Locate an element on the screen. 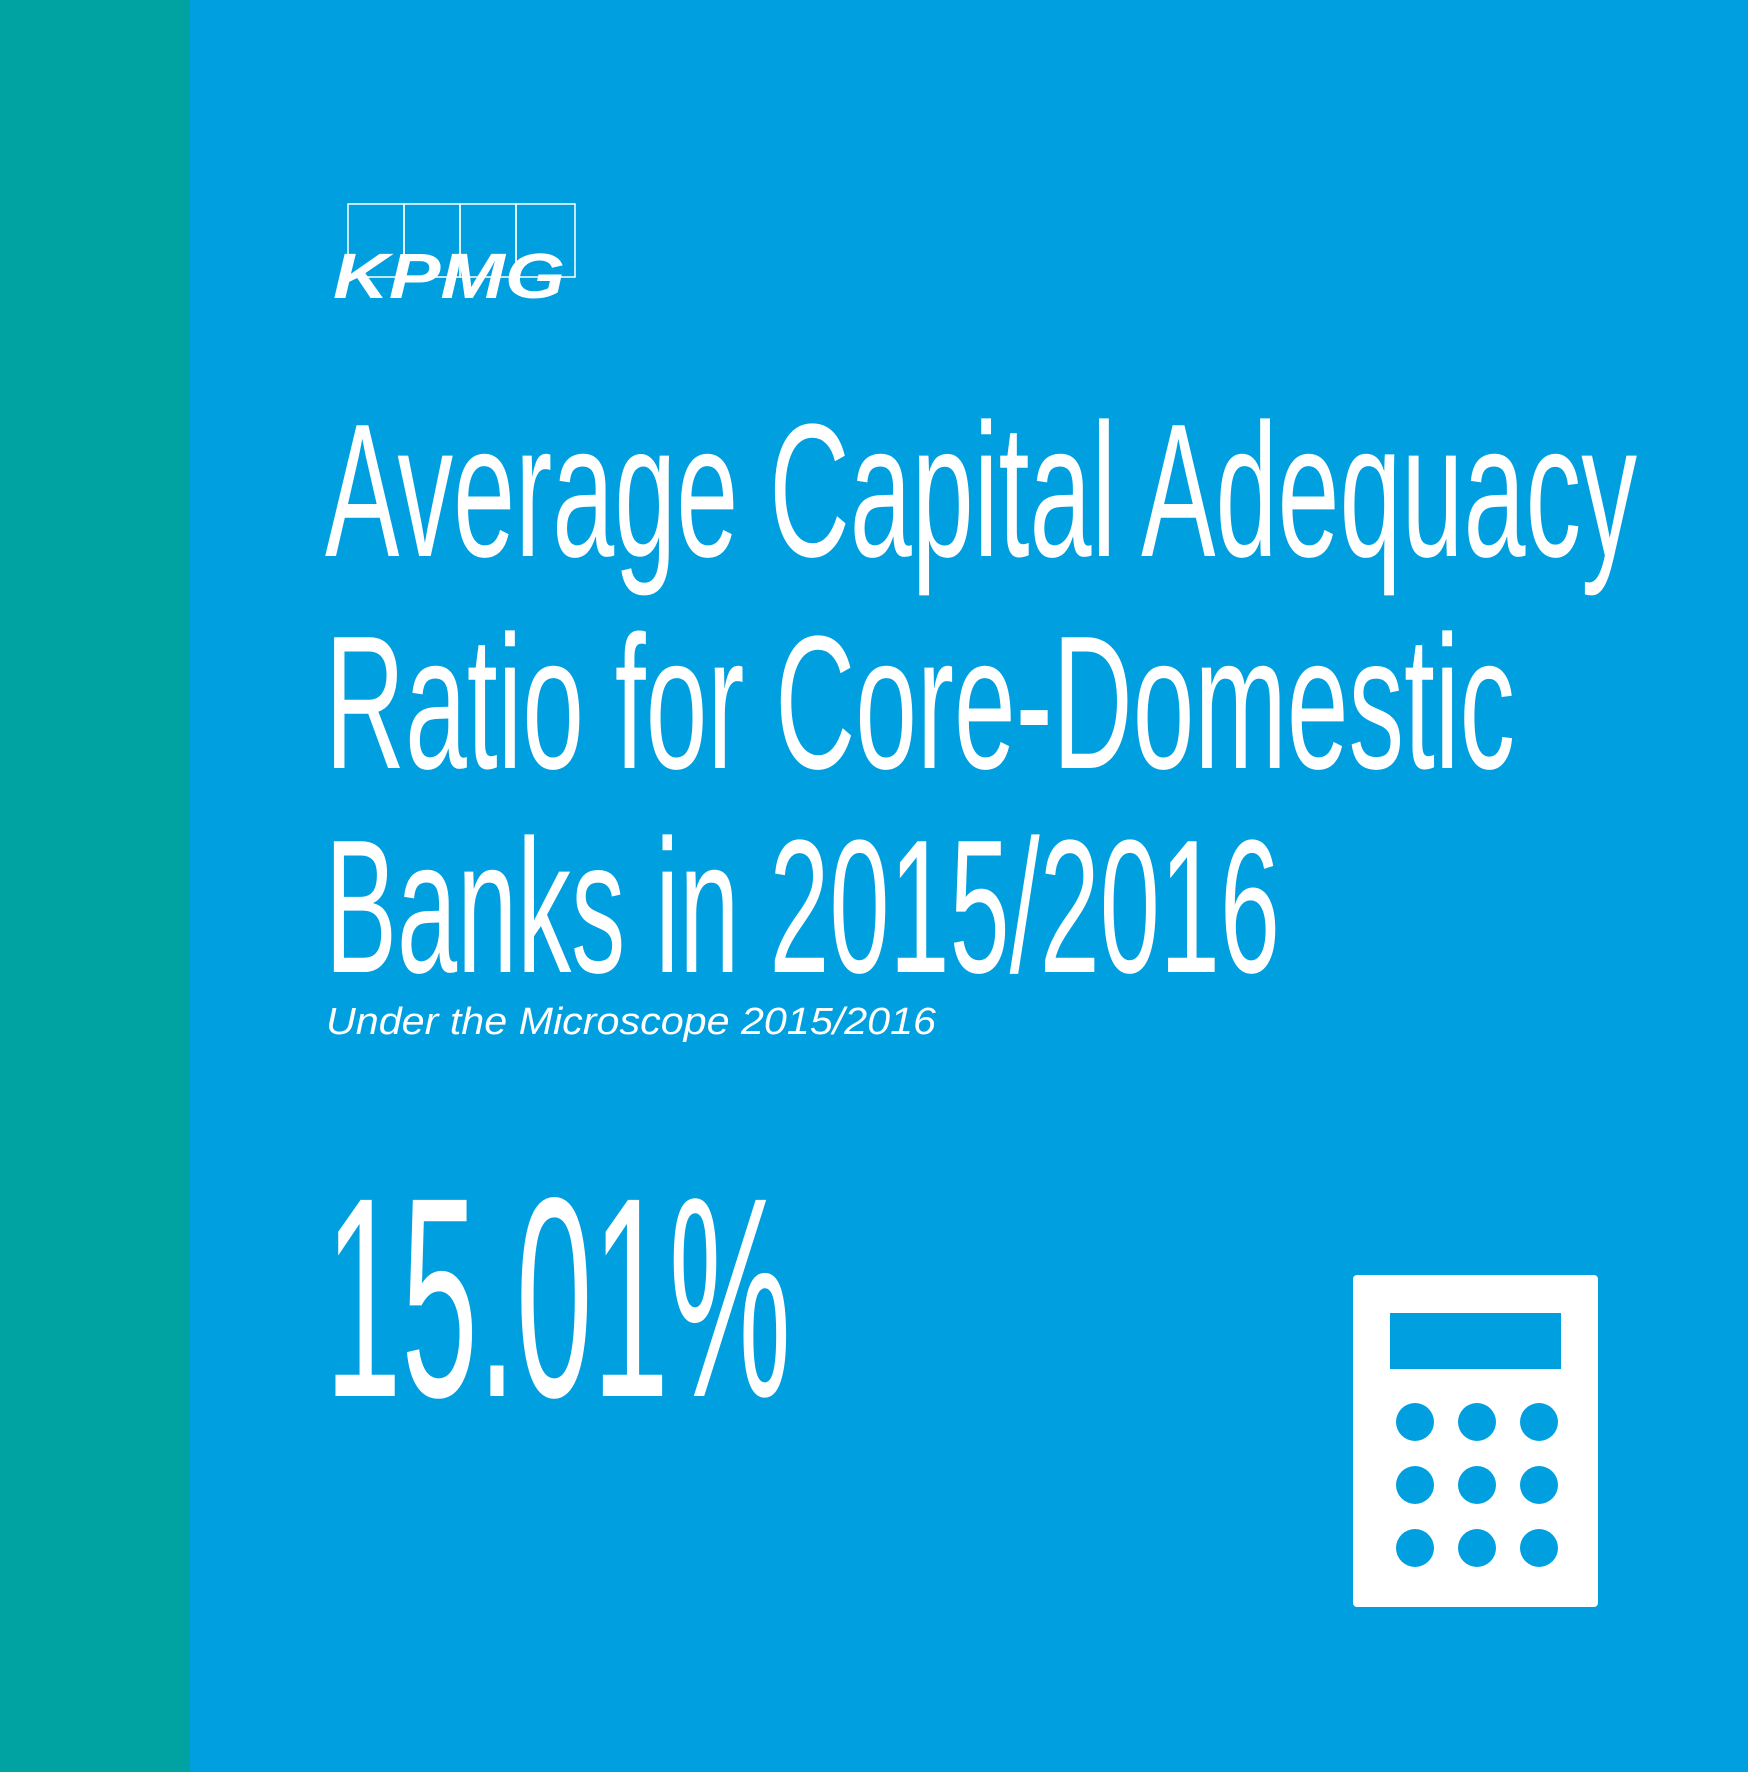  side-stripe is located at coordinates (95, 886).